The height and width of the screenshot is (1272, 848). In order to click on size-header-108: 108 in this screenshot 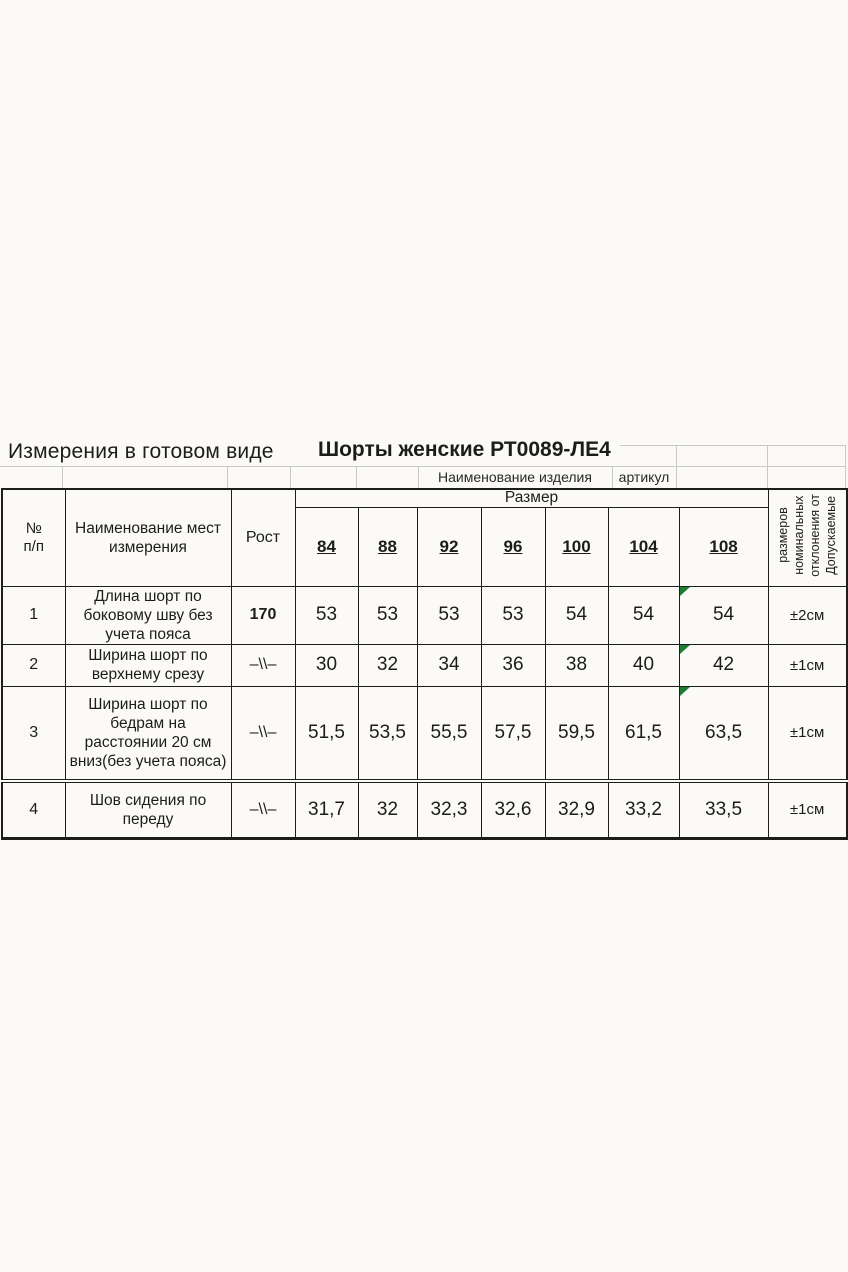, I will do `click(723, 546)`.